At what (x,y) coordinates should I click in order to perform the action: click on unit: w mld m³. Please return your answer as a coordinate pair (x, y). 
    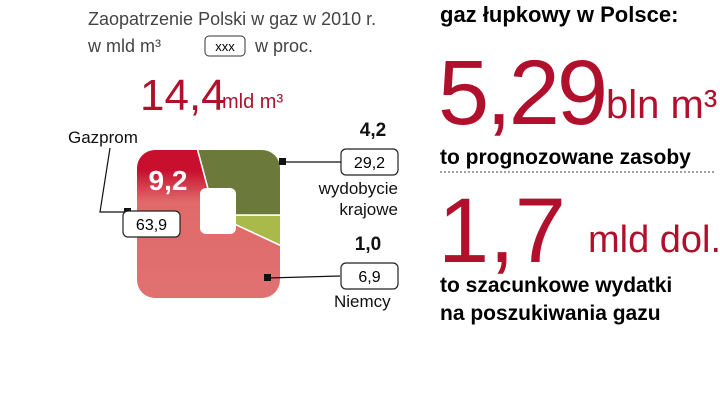
    Looking at the image, I should click on (124, 46).